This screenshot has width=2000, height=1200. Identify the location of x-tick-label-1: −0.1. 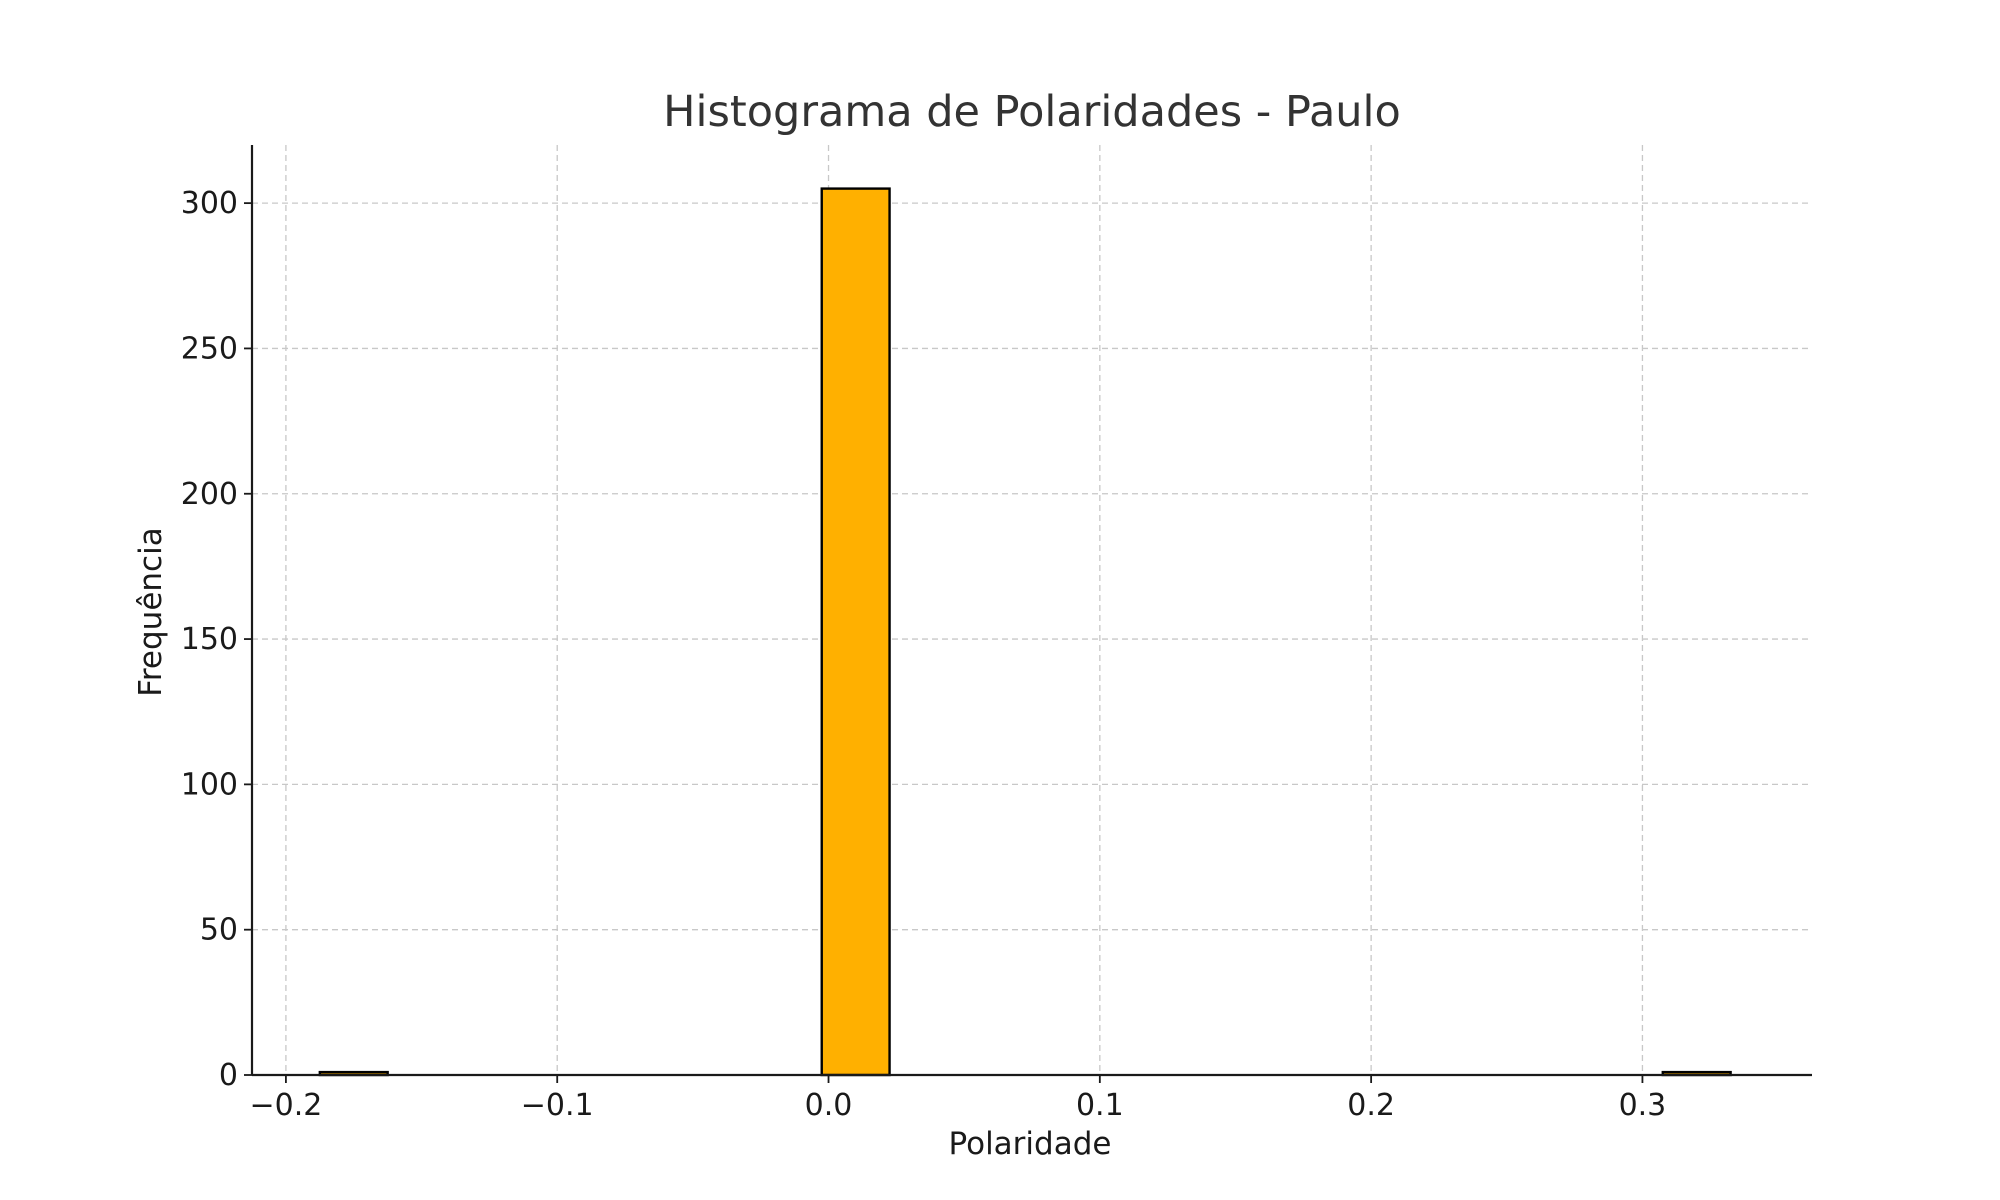
(557, 1105).